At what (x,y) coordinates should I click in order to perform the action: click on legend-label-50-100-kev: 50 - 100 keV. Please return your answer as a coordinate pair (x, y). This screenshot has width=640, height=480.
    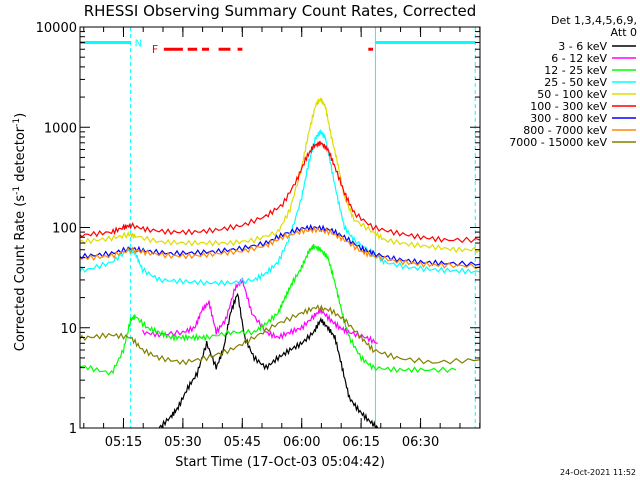
    Looking at the image, I should click on (572, 94).